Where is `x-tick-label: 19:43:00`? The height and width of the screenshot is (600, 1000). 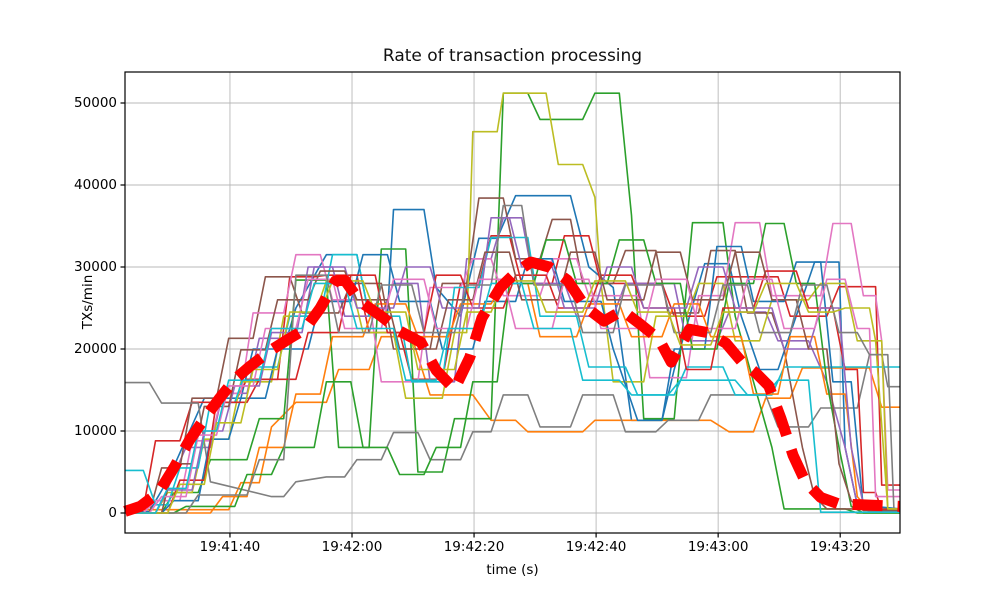
x-tick-label: 19:43:00 is located at coordinates (718, 547).